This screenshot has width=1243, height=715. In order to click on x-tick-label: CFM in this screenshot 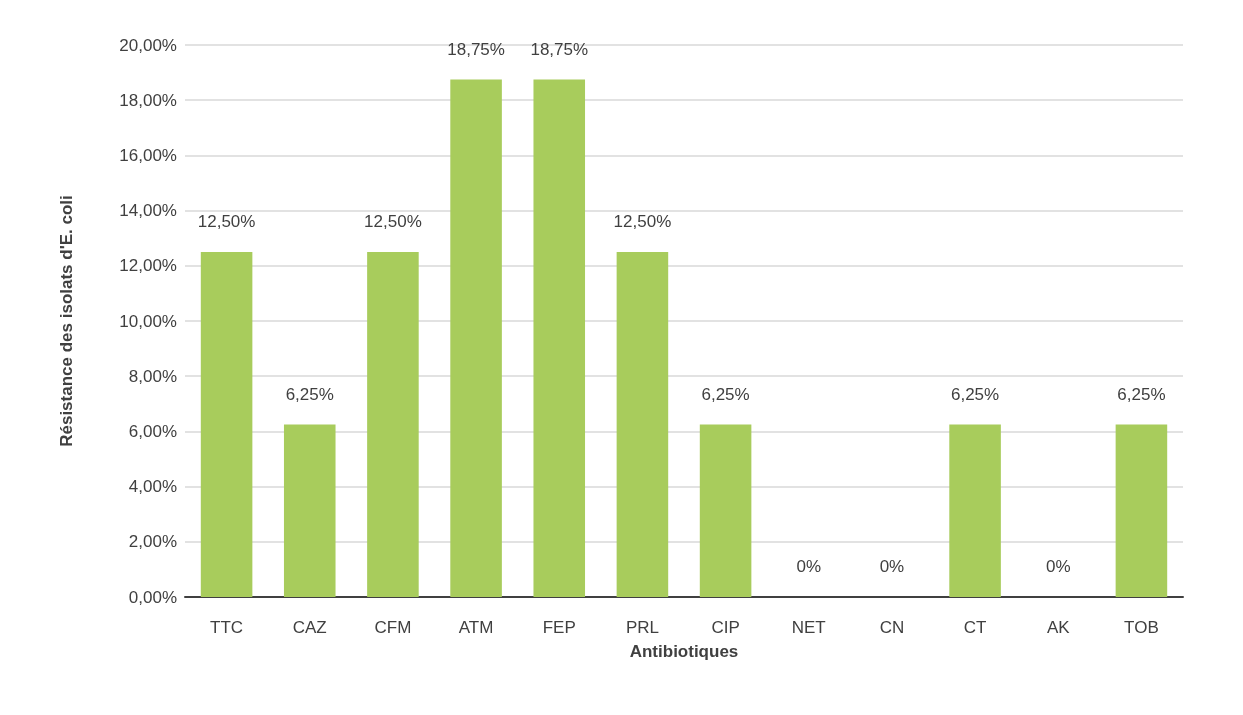, I will do `click(393, 627)`.